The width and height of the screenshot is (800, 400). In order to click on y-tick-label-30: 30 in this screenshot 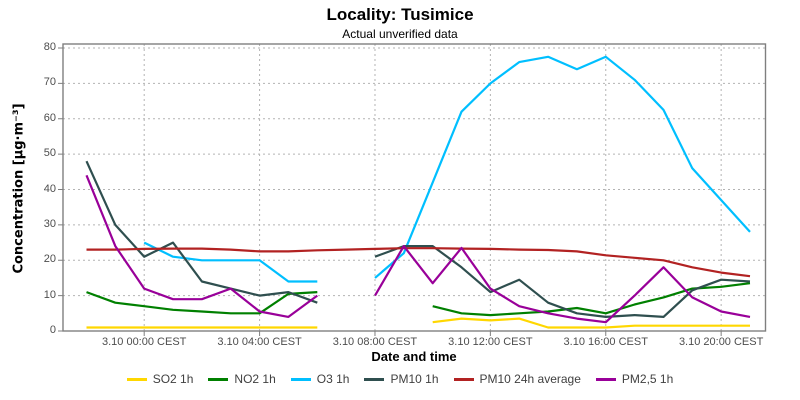, I will do `click(49, 223)`.